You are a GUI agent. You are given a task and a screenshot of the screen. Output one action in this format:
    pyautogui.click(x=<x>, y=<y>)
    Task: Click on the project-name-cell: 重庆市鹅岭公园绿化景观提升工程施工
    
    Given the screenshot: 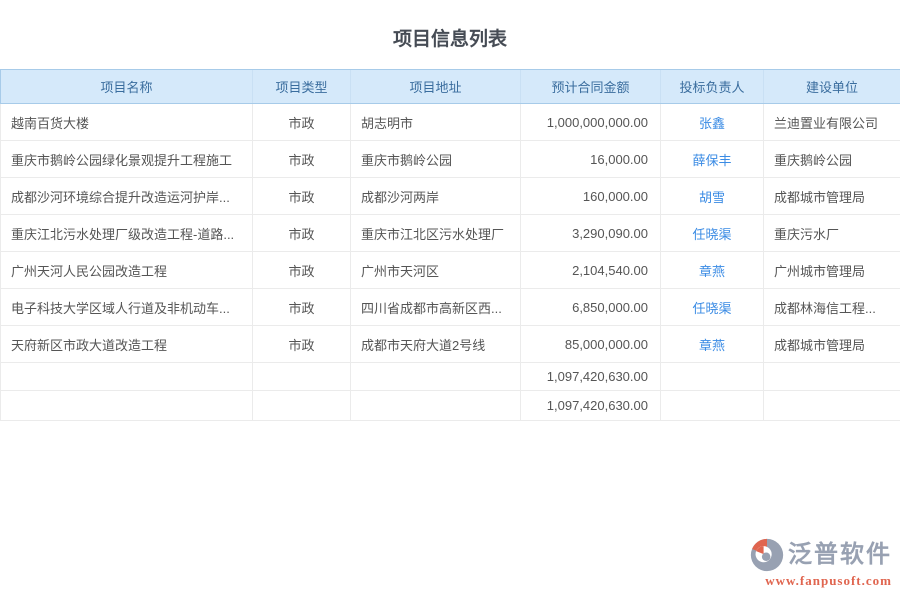 What is the action you would take?
    pyautogui.click(x=126, y=159)
    